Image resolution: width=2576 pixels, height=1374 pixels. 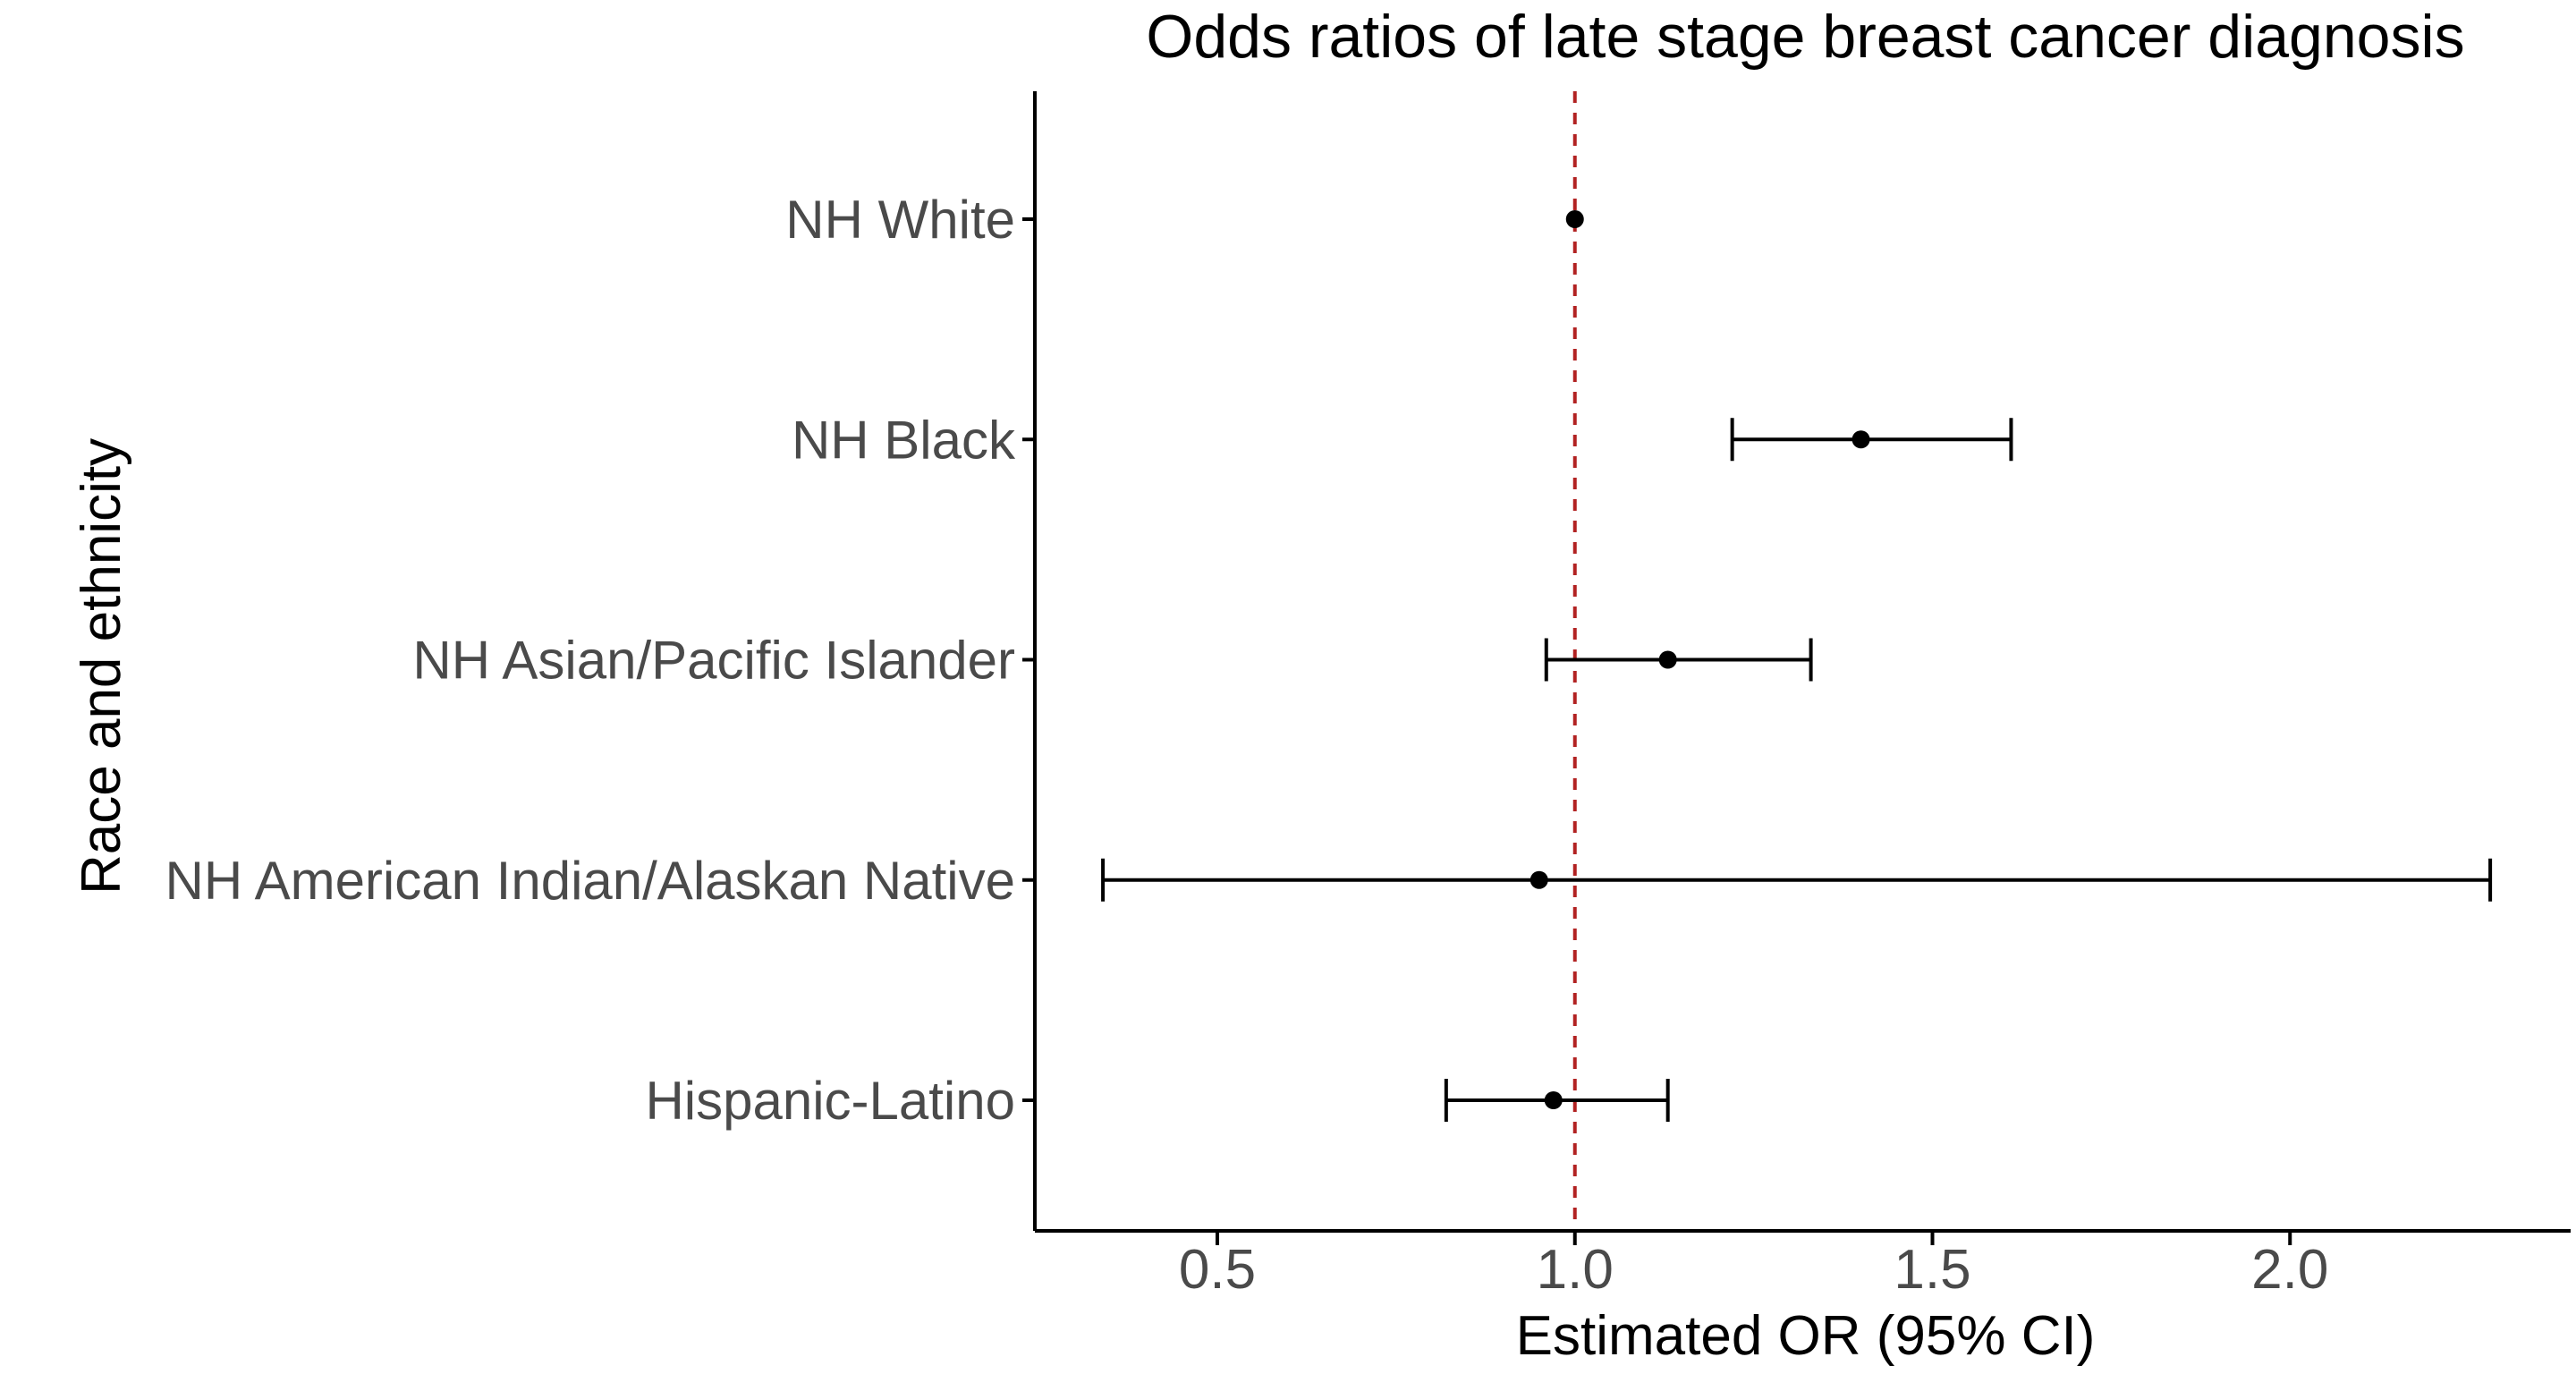 I want to click on x-tick-label: 0.5, so click(x=1217, y=1270).